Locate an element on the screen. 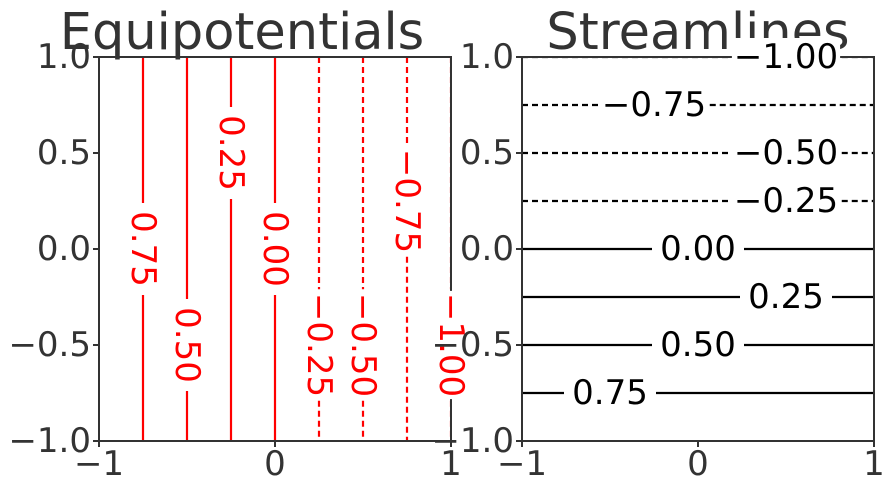 Image resolution: width=895 pixels, height=491 pixels. chart-title: Equipotentials is located at coordinates (242, 32).